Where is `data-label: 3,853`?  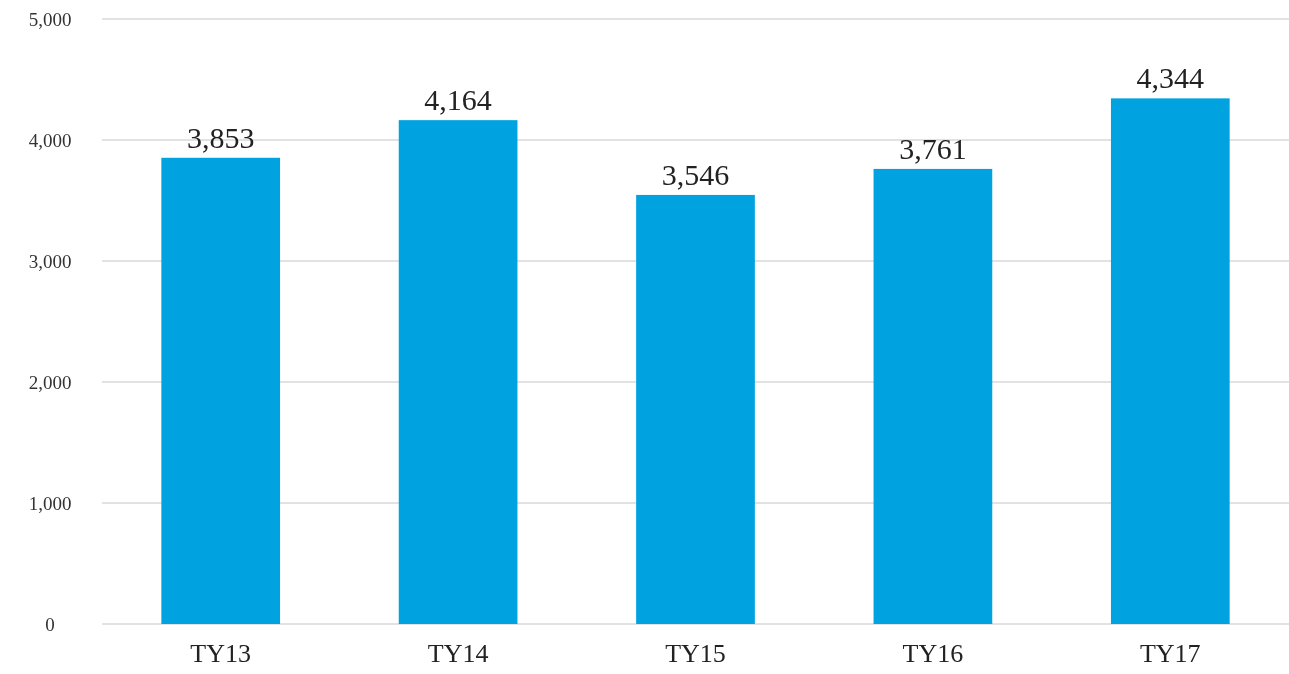 data-label: 3,853 is located at coordinates (220, 137).